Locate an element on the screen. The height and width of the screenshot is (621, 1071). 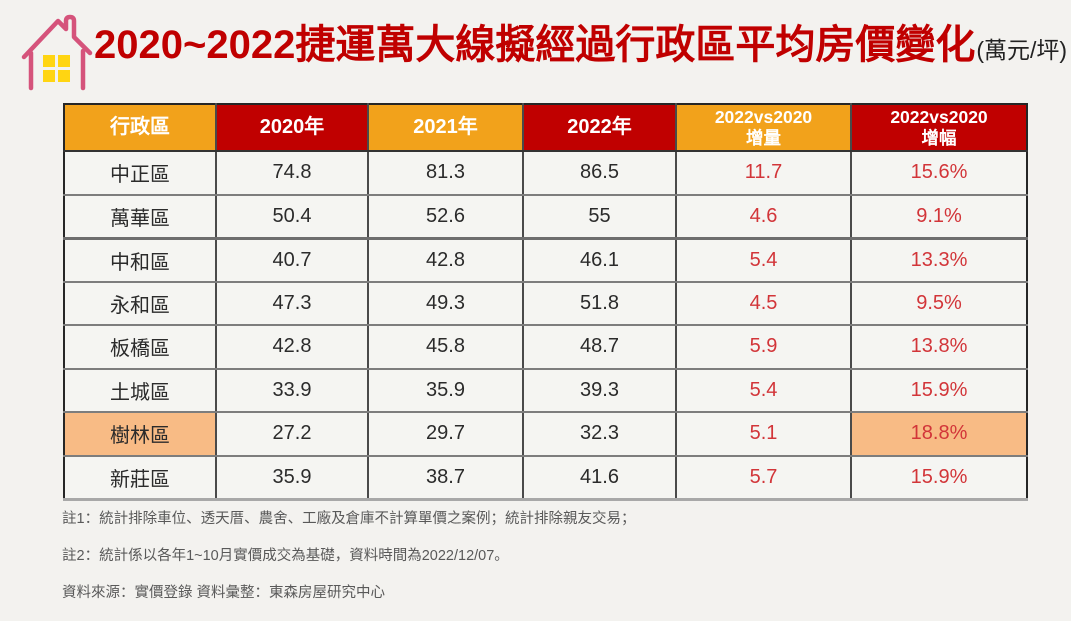
delta-value: 5.1 is located at coordinates (763, 434).